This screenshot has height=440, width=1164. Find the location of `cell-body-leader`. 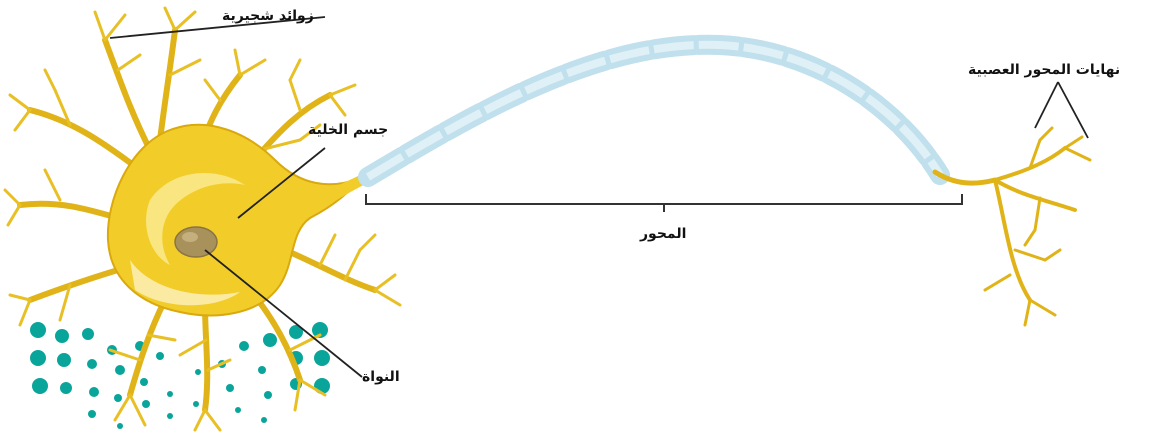

cell-body-leader is located at coordinates (281, 183).